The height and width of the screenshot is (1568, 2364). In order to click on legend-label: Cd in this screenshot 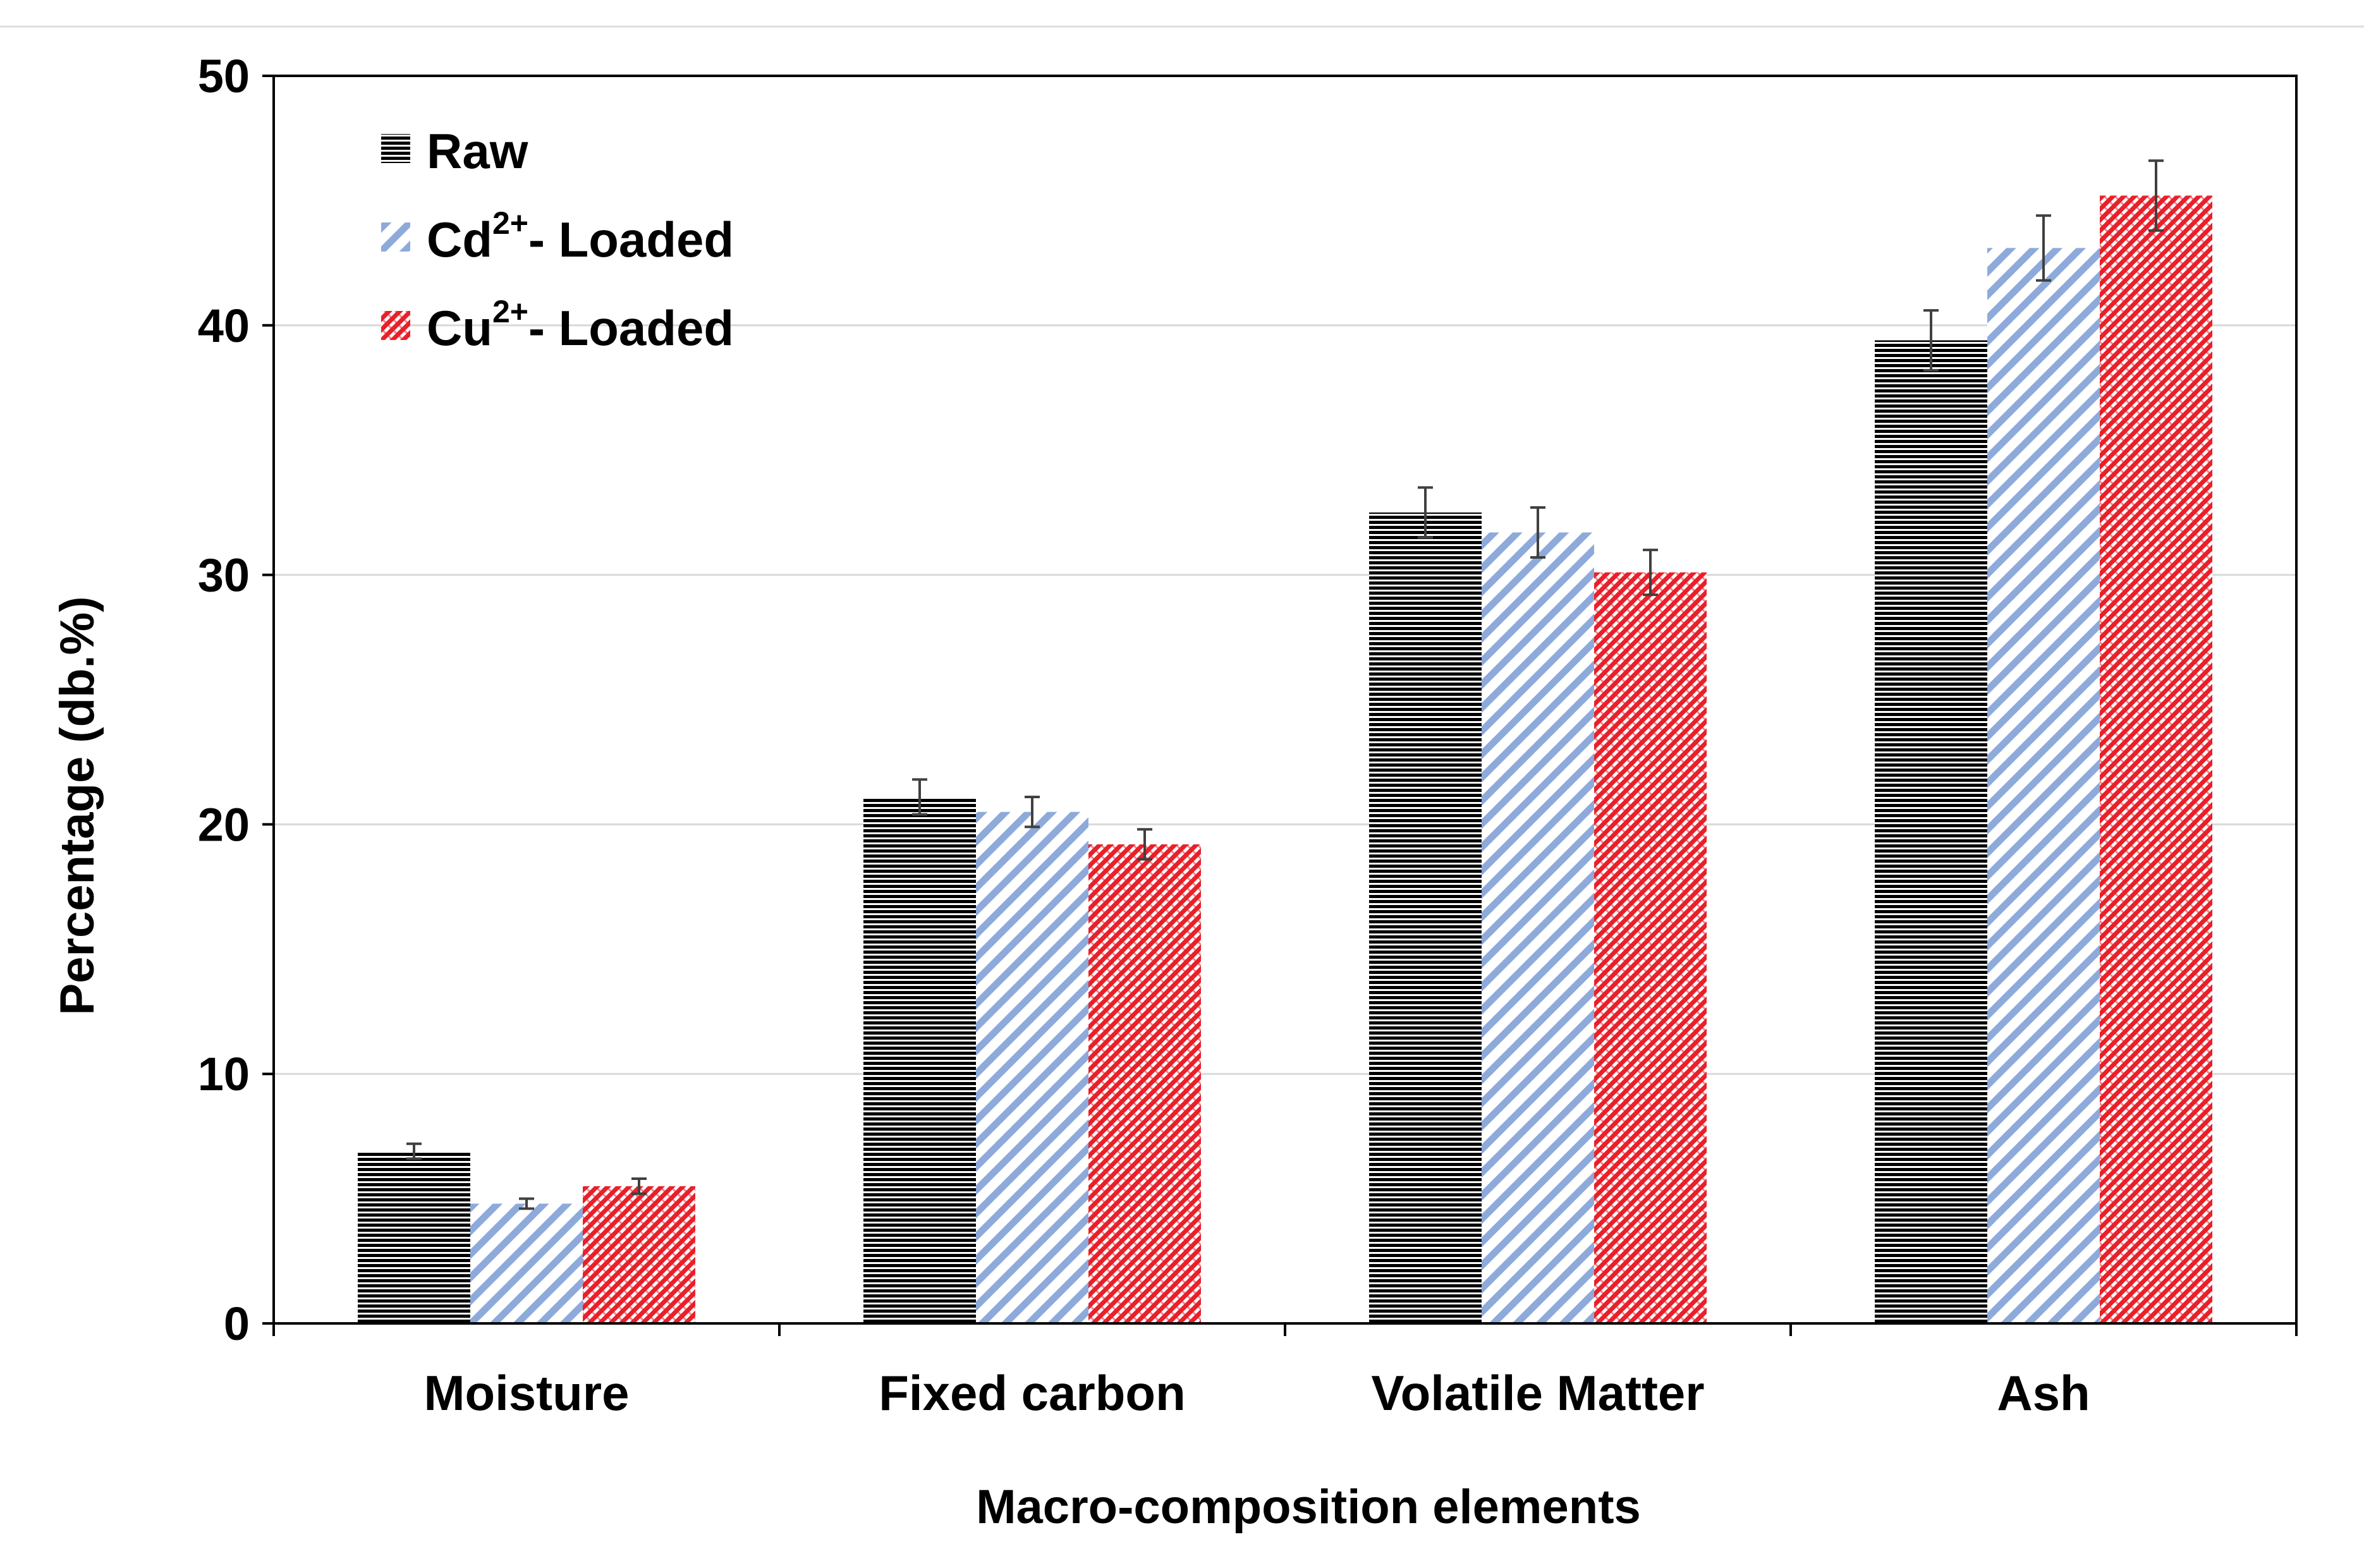, I will do `click(459, 239)`.